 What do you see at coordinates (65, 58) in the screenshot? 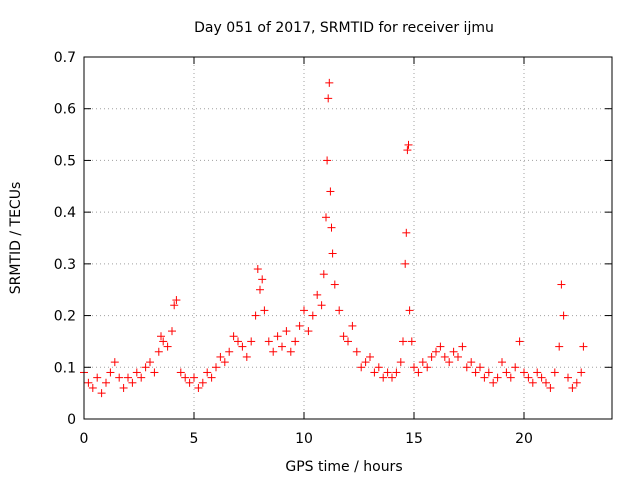
I see `y-tick-label: 0.7` at bounding box center [65, 58].